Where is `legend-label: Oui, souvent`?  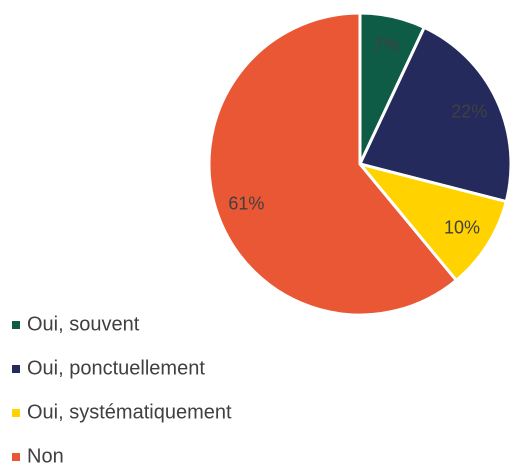 legend-label: Oui, souvent is located at coordinates (83, 324).